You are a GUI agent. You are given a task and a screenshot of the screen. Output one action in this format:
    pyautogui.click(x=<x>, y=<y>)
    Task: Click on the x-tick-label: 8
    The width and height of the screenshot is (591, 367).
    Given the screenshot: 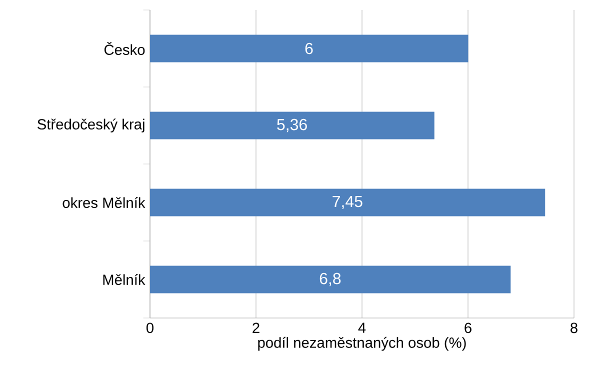 What is the action you would take?
    pyautogui.click(x=574, y=328)
    